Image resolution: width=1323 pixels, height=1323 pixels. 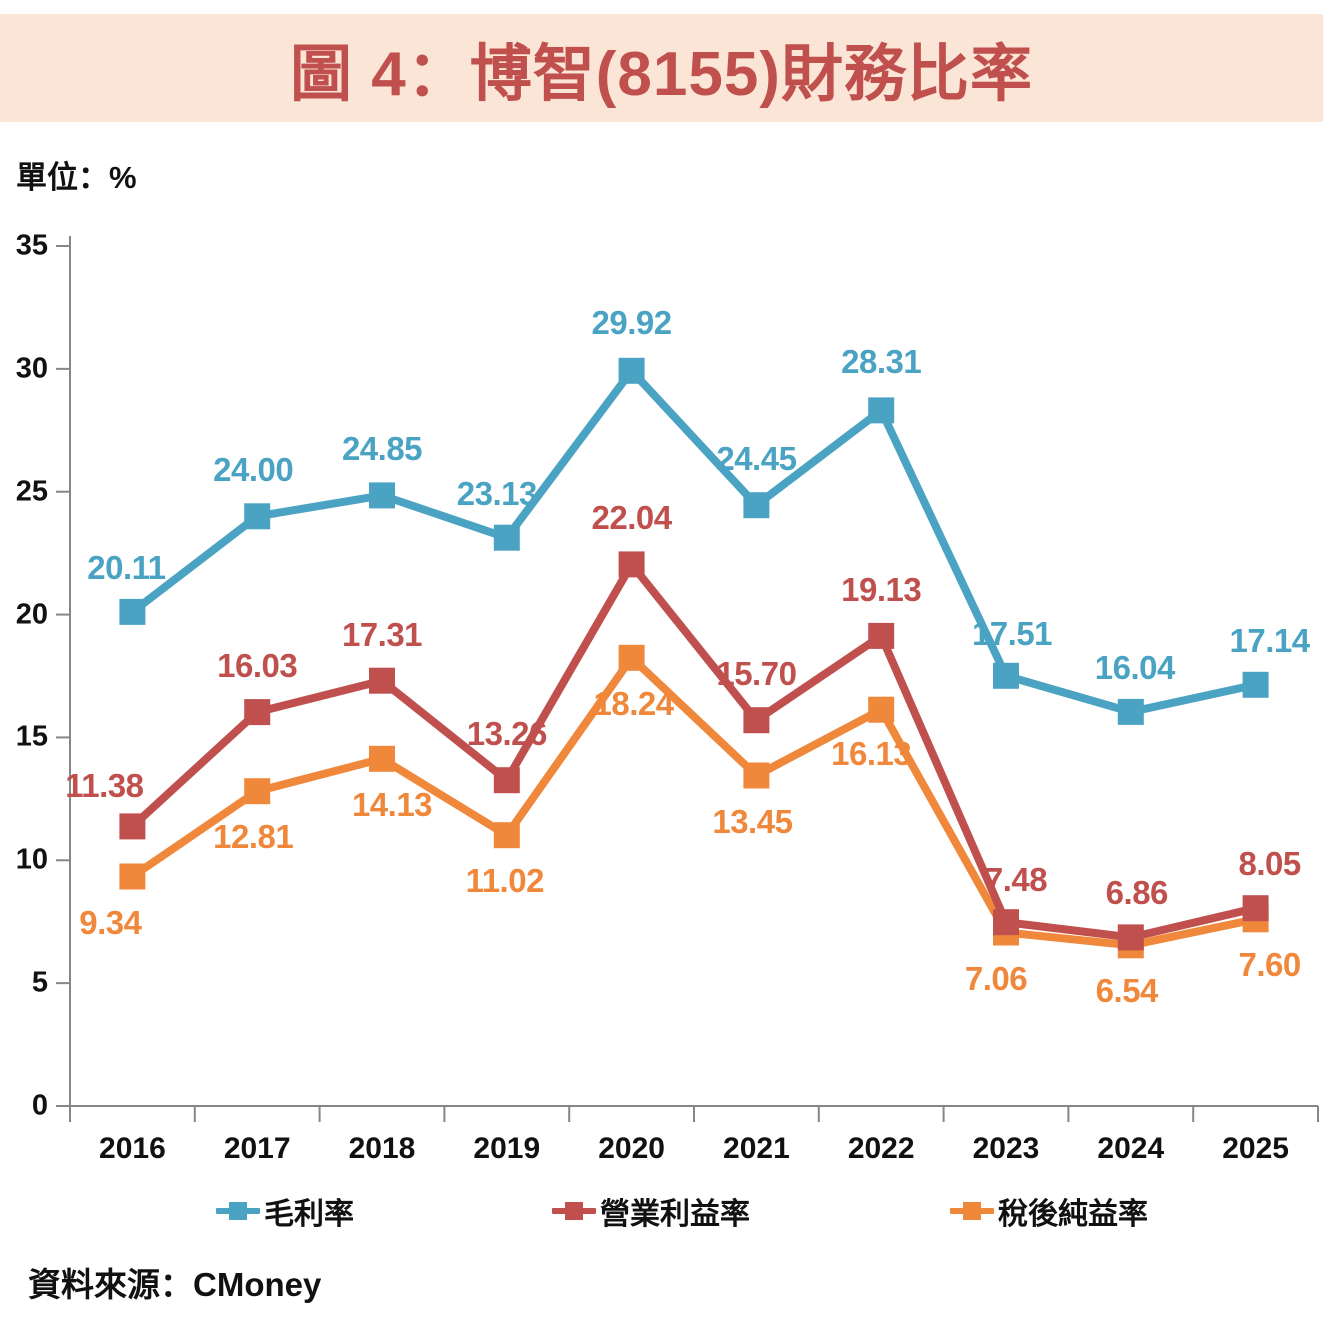 What do you see at coordinates (39, 982) in the screenshot?
I see `y-axis-tick-label: 5` at bounding box center [39, 982].